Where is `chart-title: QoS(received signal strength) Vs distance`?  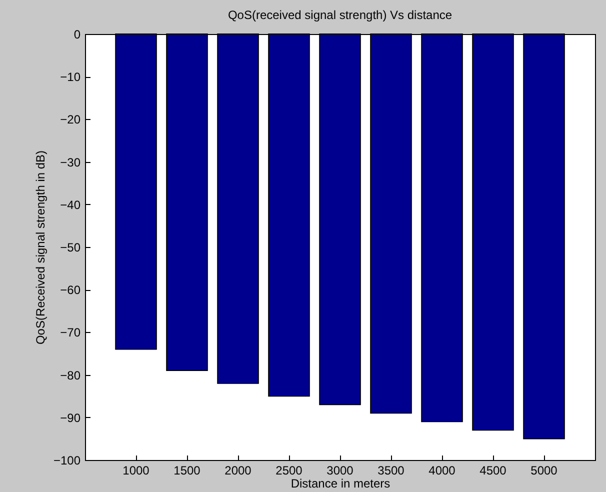 chart-title: QoS(received signal strength) Vs distance is located at coordinates (340, 15).